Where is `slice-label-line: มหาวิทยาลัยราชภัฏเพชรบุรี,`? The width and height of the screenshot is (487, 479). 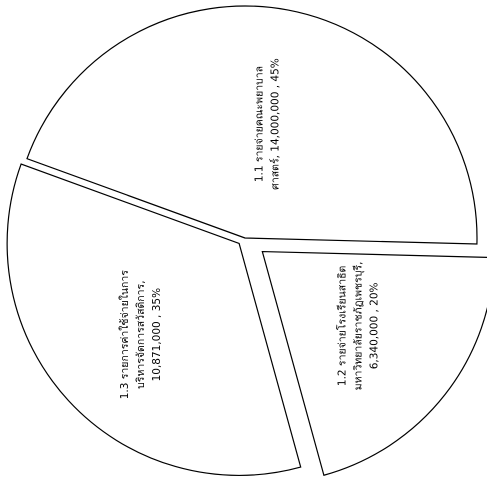
slice-label-line: มหาวิทยาลัยราชภัฏเพชรบุรี, is located at coordinates (357, 326).